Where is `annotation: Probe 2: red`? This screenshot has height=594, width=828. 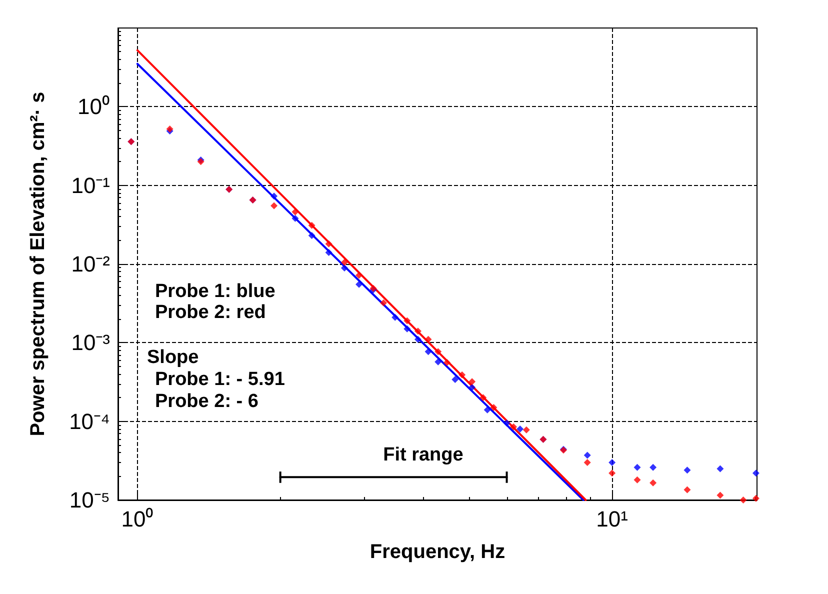 annotation: Probe 2: red is located at coordinates (210, 312).